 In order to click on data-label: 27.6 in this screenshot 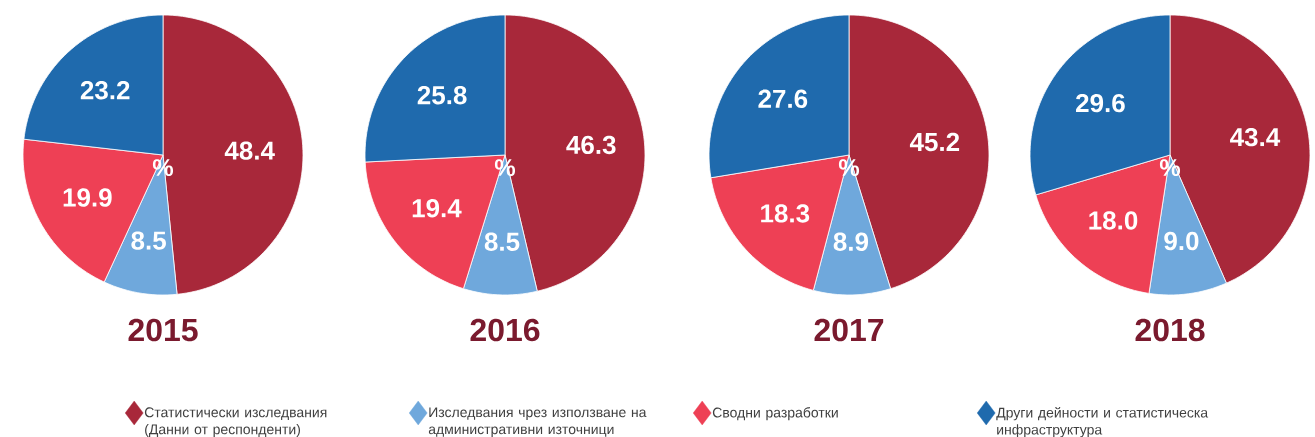, I will do `click(783, 99)`.